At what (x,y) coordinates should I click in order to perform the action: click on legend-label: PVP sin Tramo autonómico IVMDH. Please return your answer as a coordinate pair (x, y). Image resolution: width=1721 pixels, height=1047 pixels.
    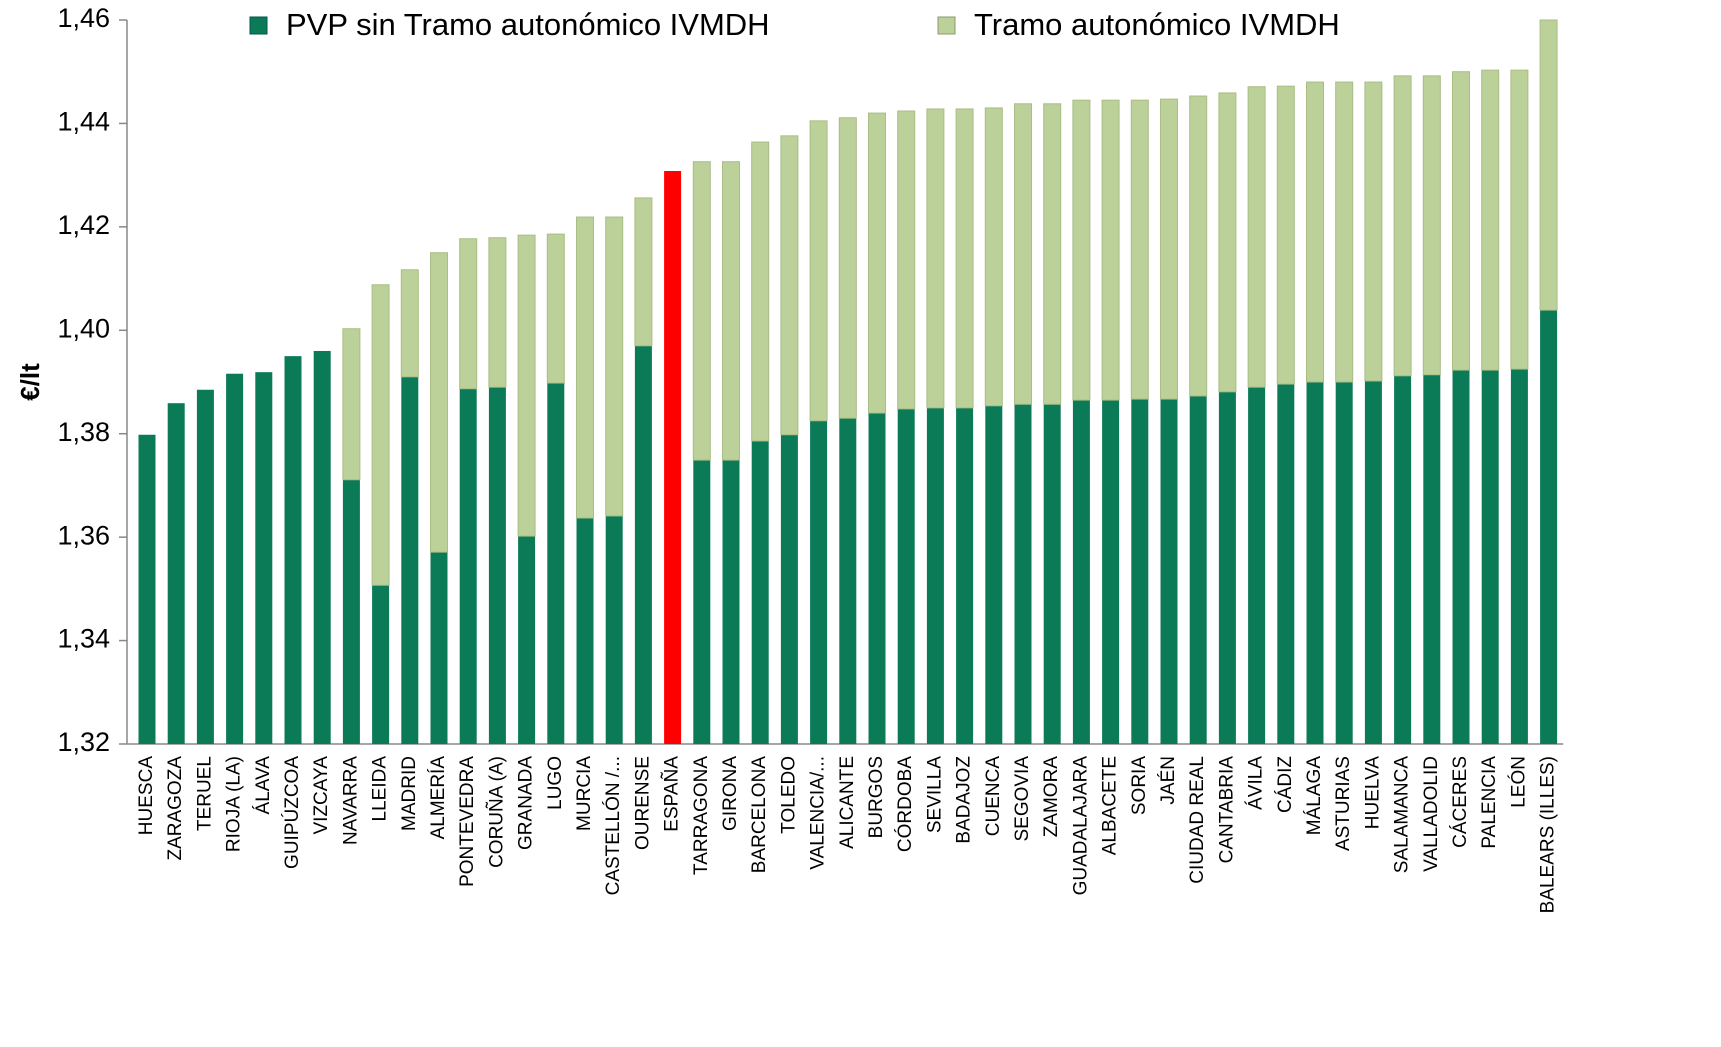
    Looking at the image, I should click on (528, 24).